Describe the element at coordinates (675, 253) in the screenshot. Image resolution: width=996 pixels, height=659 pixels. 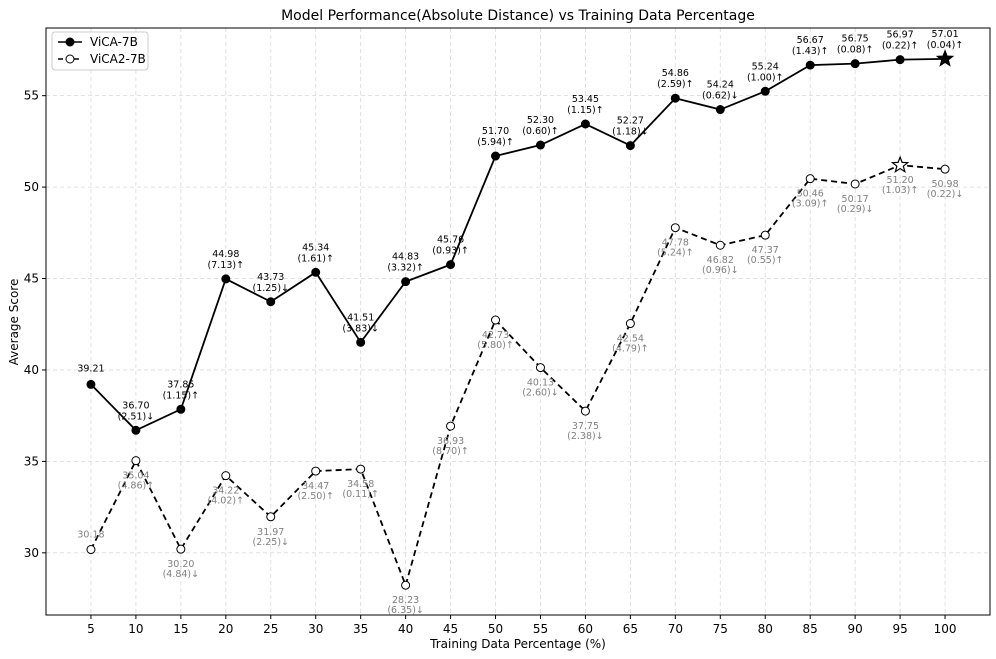
I see `data-label-change-1: (5.24)↑` at that location.